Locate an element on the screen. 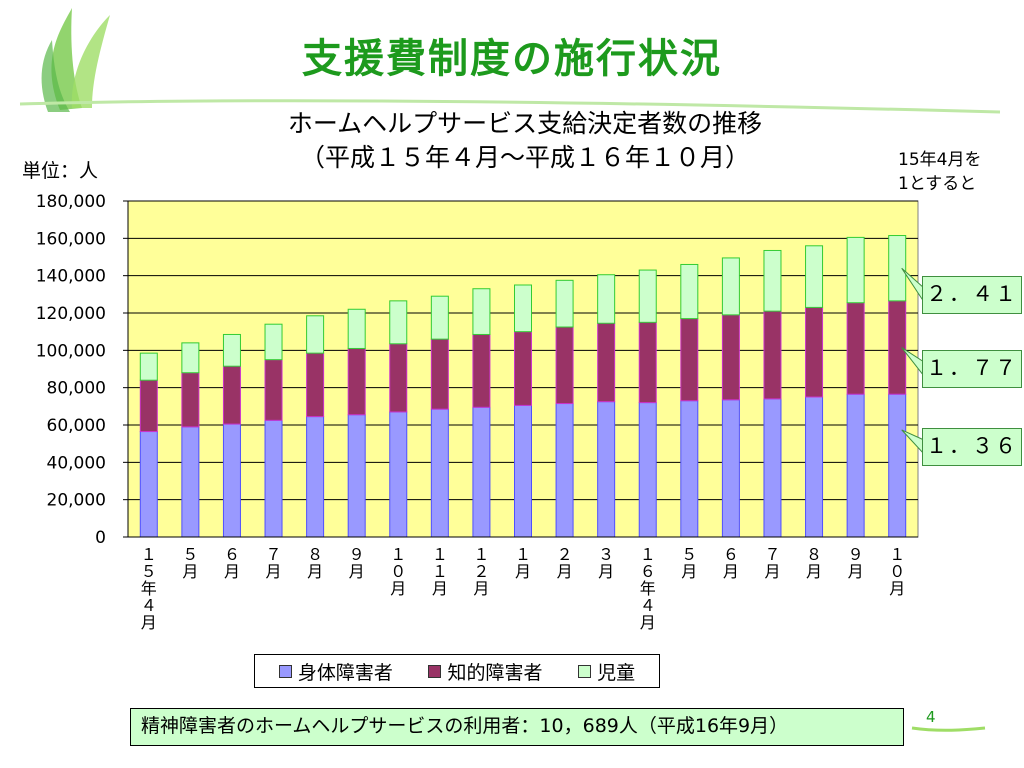  legend-label-intellectual: 知的障害者 is located at coordinates (495, 672).